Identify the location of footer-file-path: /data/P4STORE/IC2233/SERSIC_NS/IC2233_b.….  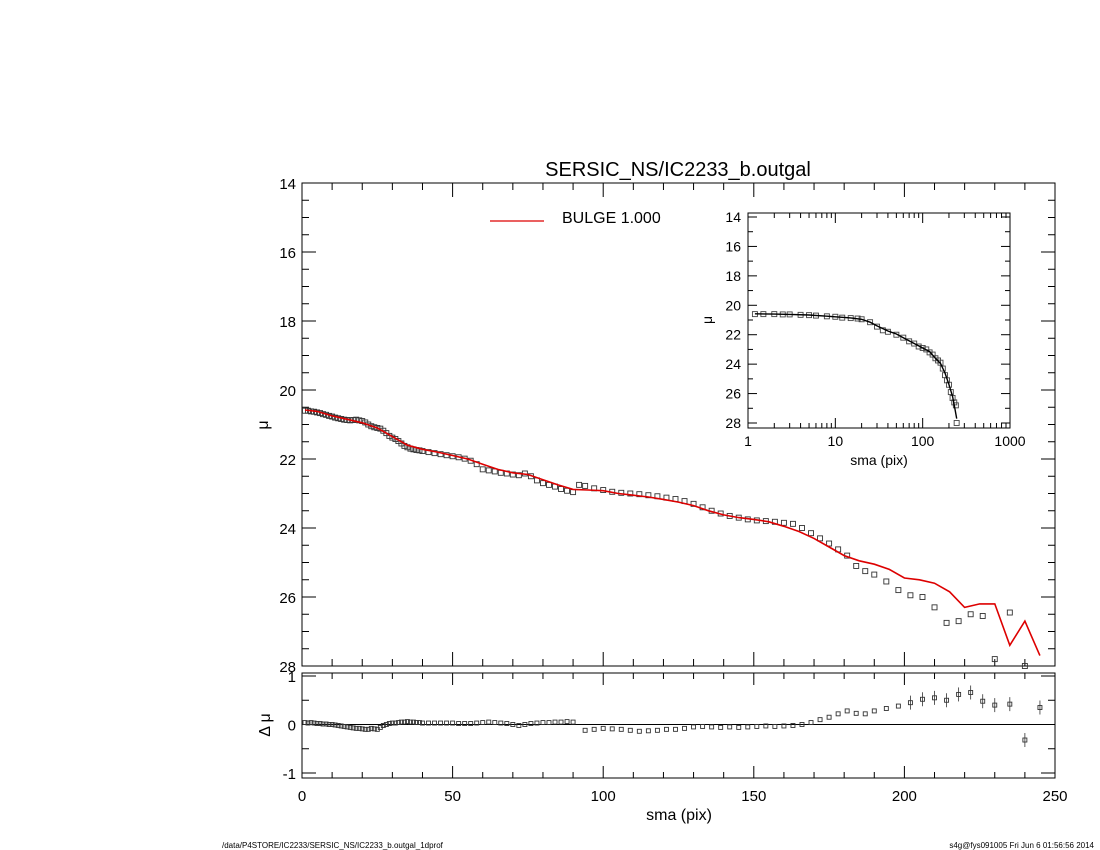
(333, 845).